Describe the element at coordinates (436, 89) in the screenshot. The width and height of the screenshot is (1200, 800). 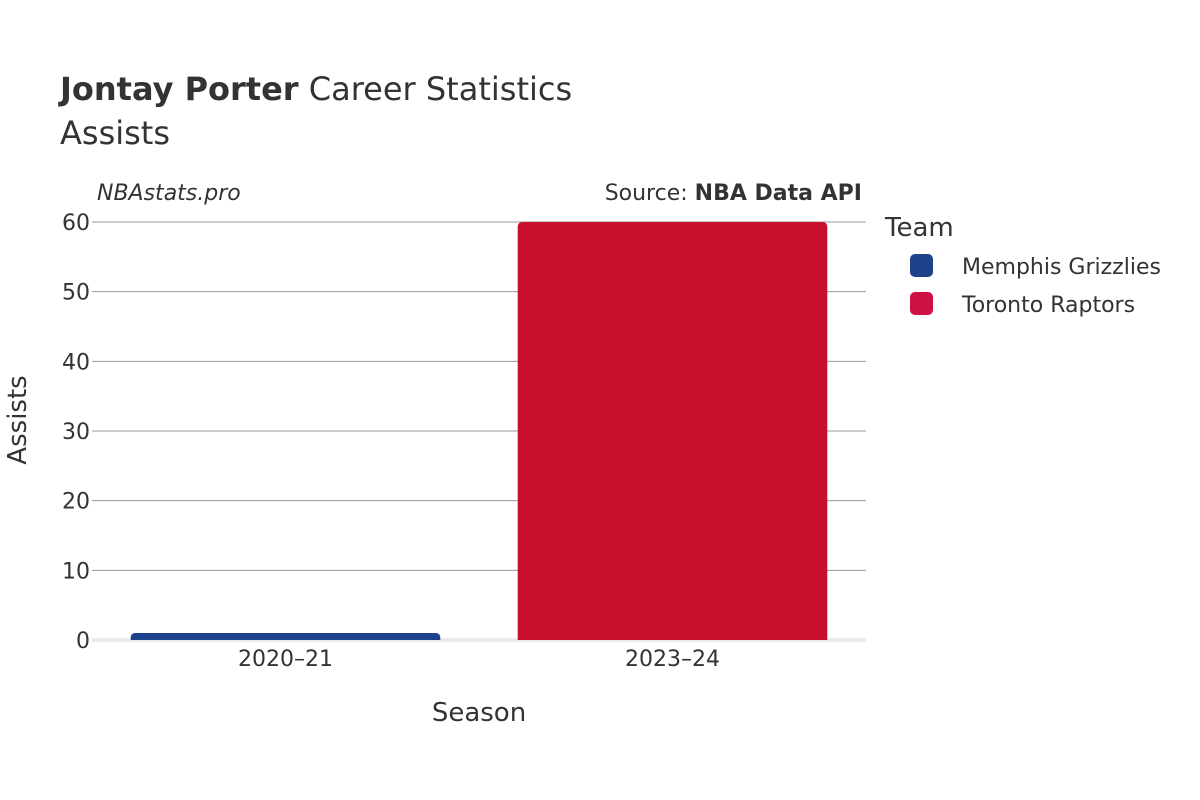
I see `title-rest: Career Statistics` at that location.